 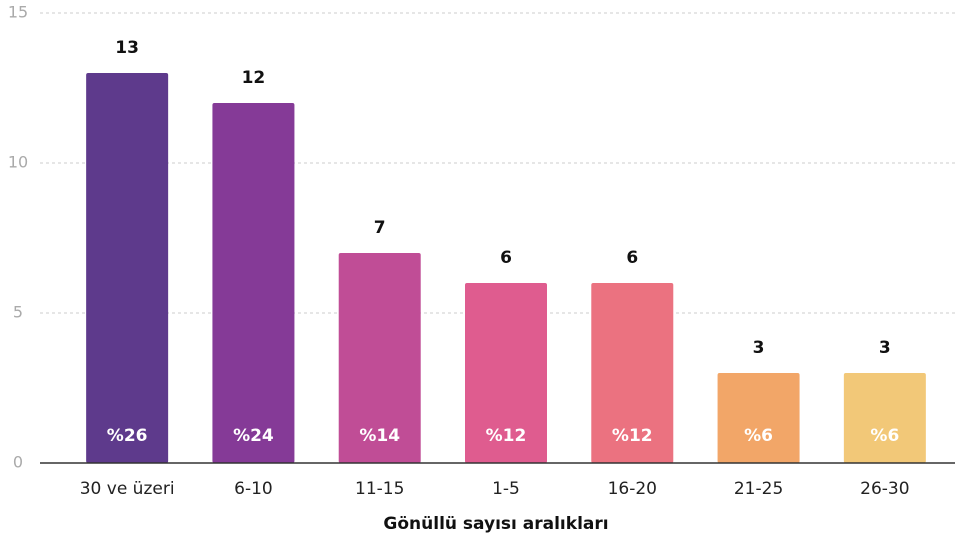 What do you see at coordinates (127, 489) in the screenshot?
I see `x-tick-label: 30 ve üzeri` at bounding box center [127, 489].